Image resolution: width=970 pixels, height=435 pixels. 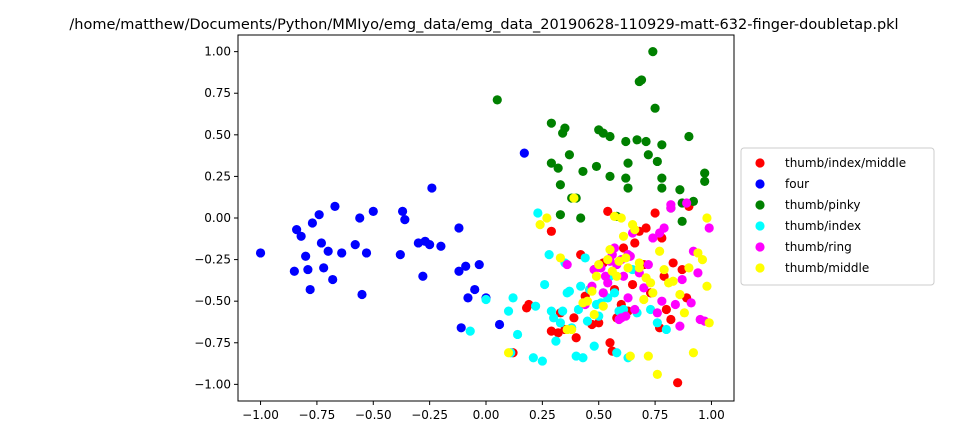 I want to click on legend-label: thumb/pinky, so click(x=822, y=205).